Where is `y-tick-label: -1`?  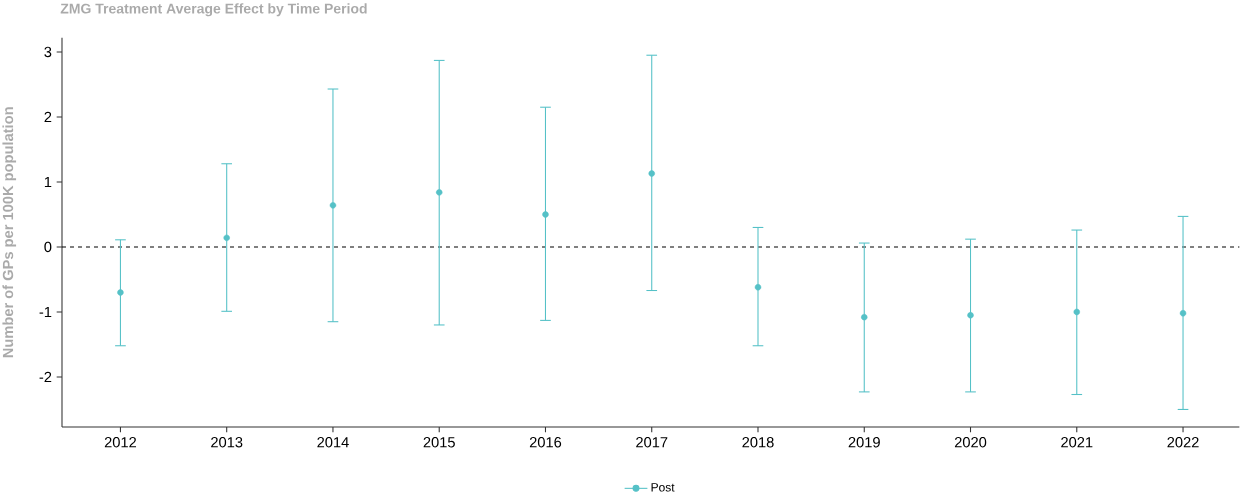
y-tick-label: -1 is located at coordinates (45, 311).